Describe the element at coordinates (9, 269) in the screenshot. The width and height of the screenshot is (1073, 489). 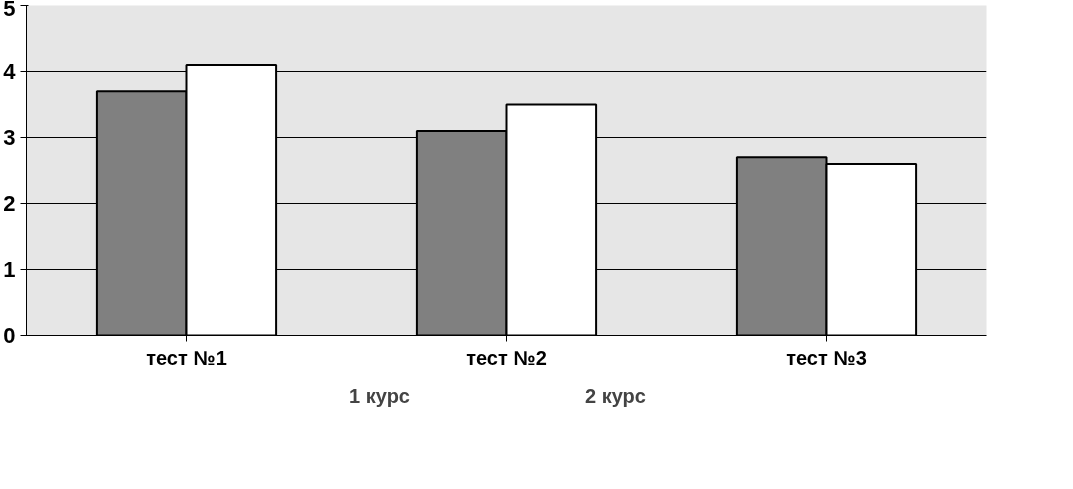
I see `y-tick-label: 1` at that location.